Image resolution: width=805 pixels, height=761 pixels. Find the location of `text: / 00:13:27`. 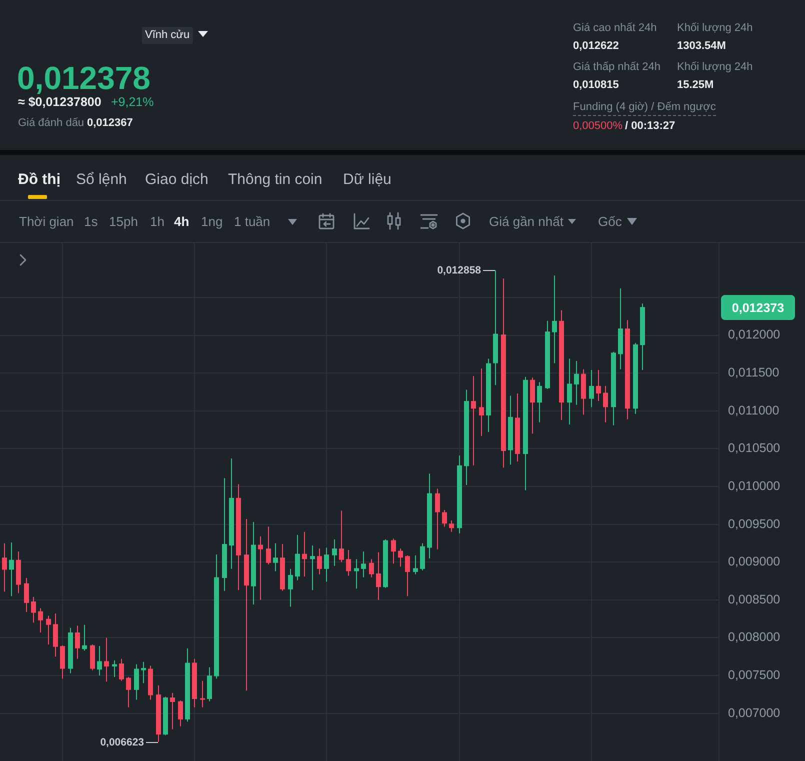

text: / 00:13:27 is located at coordinates (650, 126).